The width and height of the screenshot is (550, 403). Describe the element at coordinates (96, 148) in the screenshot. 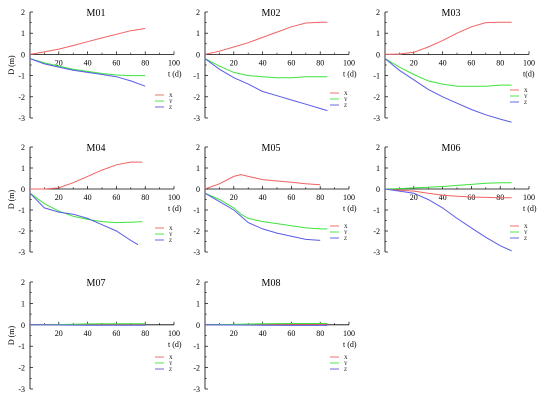

I see `panel-title: M04` at that location.